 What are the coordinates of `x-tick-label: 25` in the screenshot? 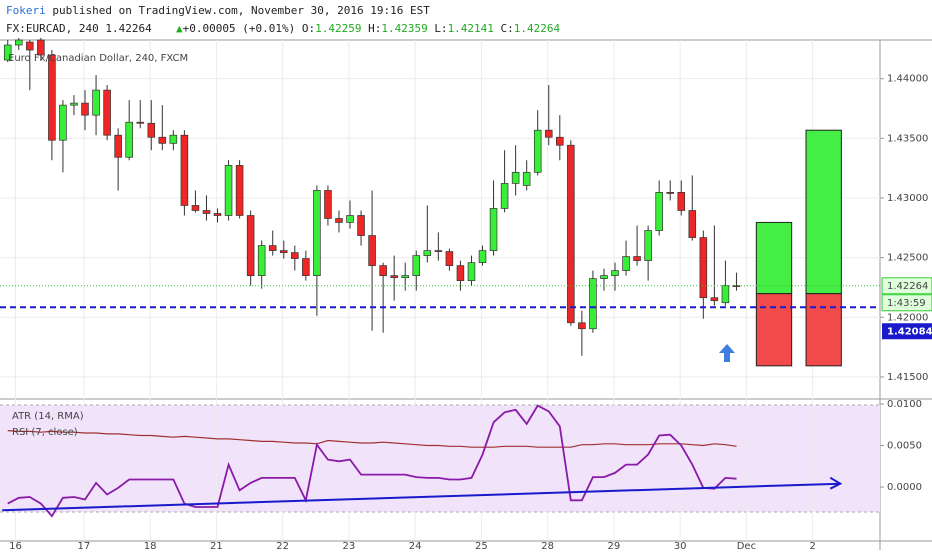 It's located at (481, 545).